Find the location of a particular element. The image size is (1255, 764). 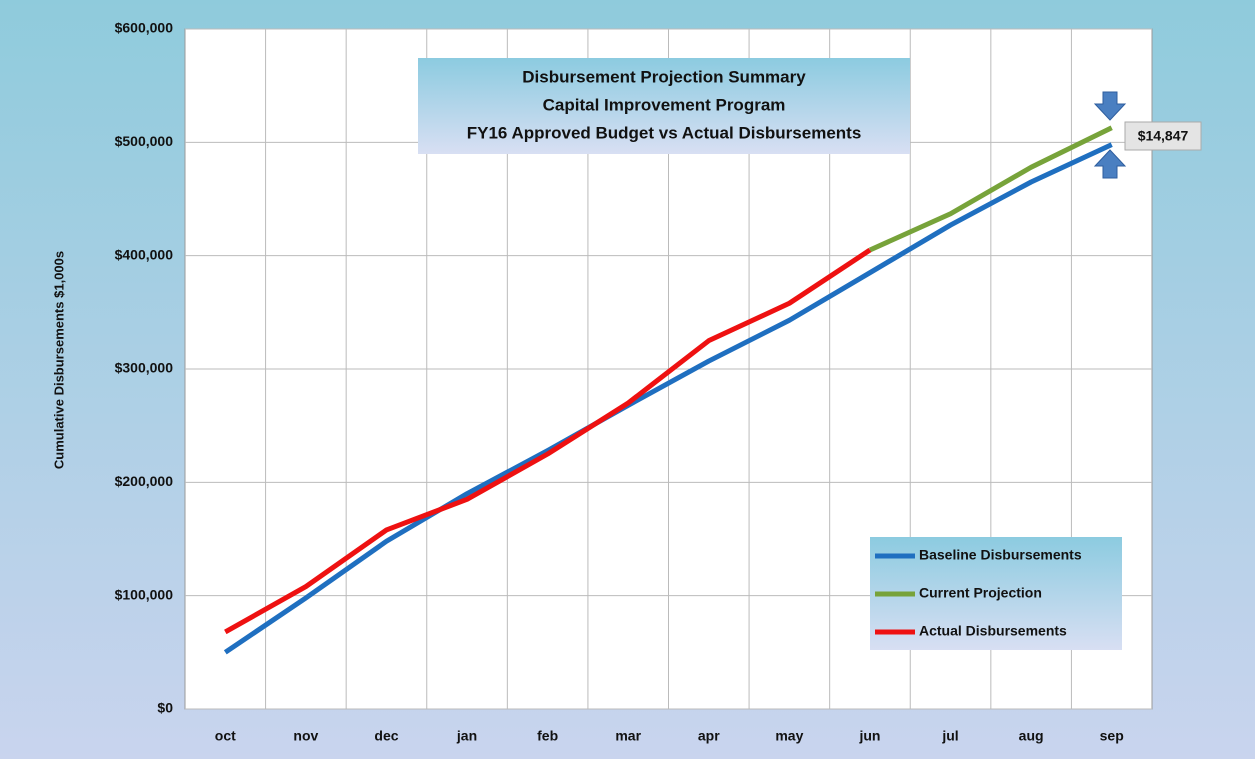

y-tick-label: $0 is located at coordinates (165, 708).